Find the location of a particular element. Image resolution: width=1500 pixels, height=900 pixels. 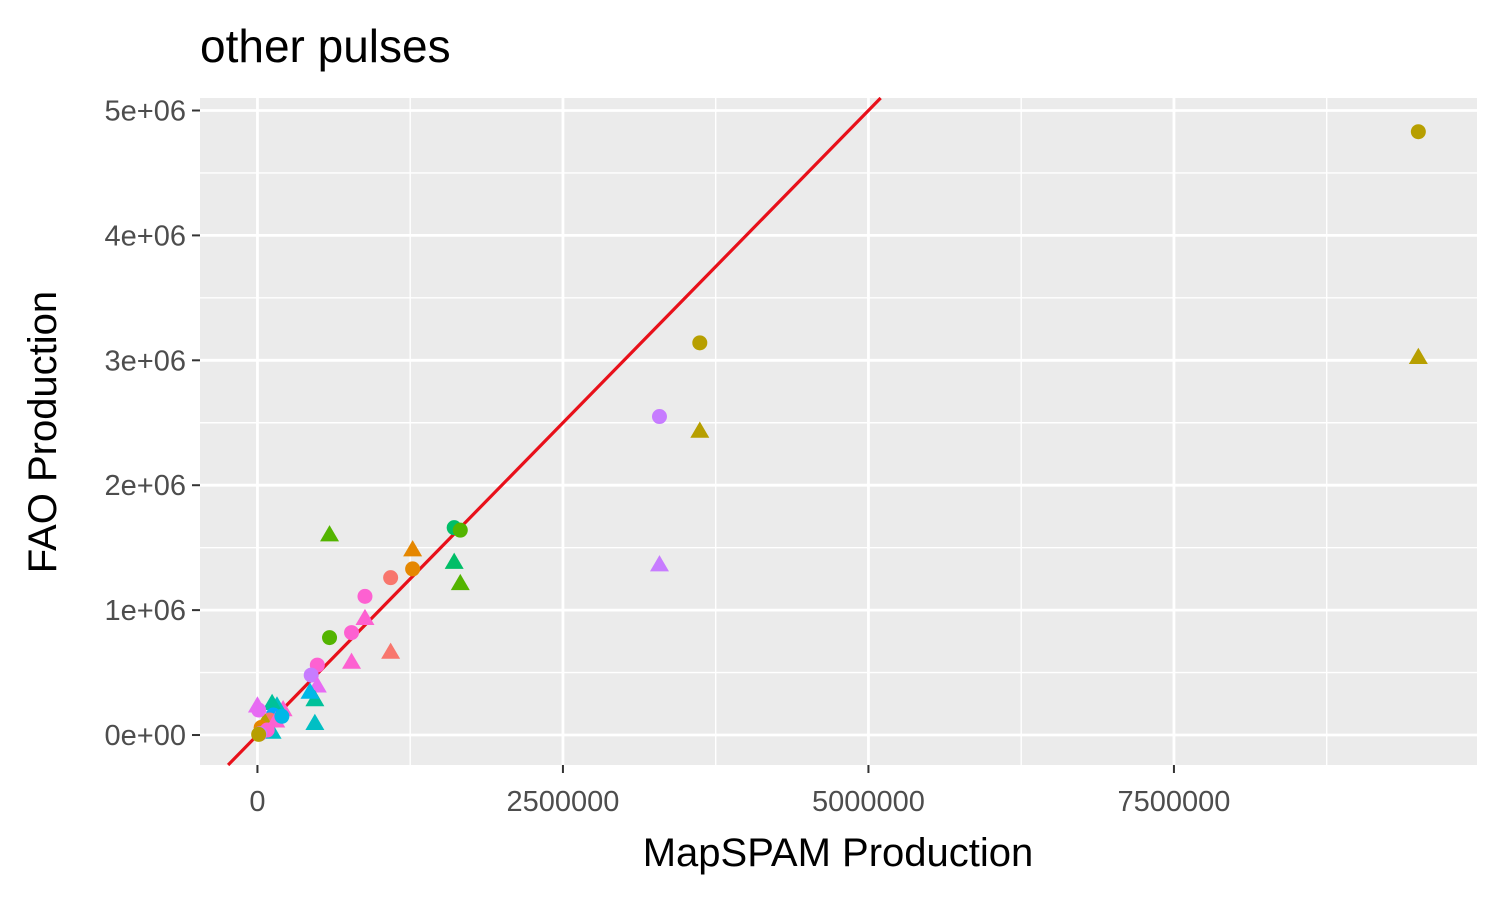

x-tick-label: 0 is located at coordinates (257, 802).